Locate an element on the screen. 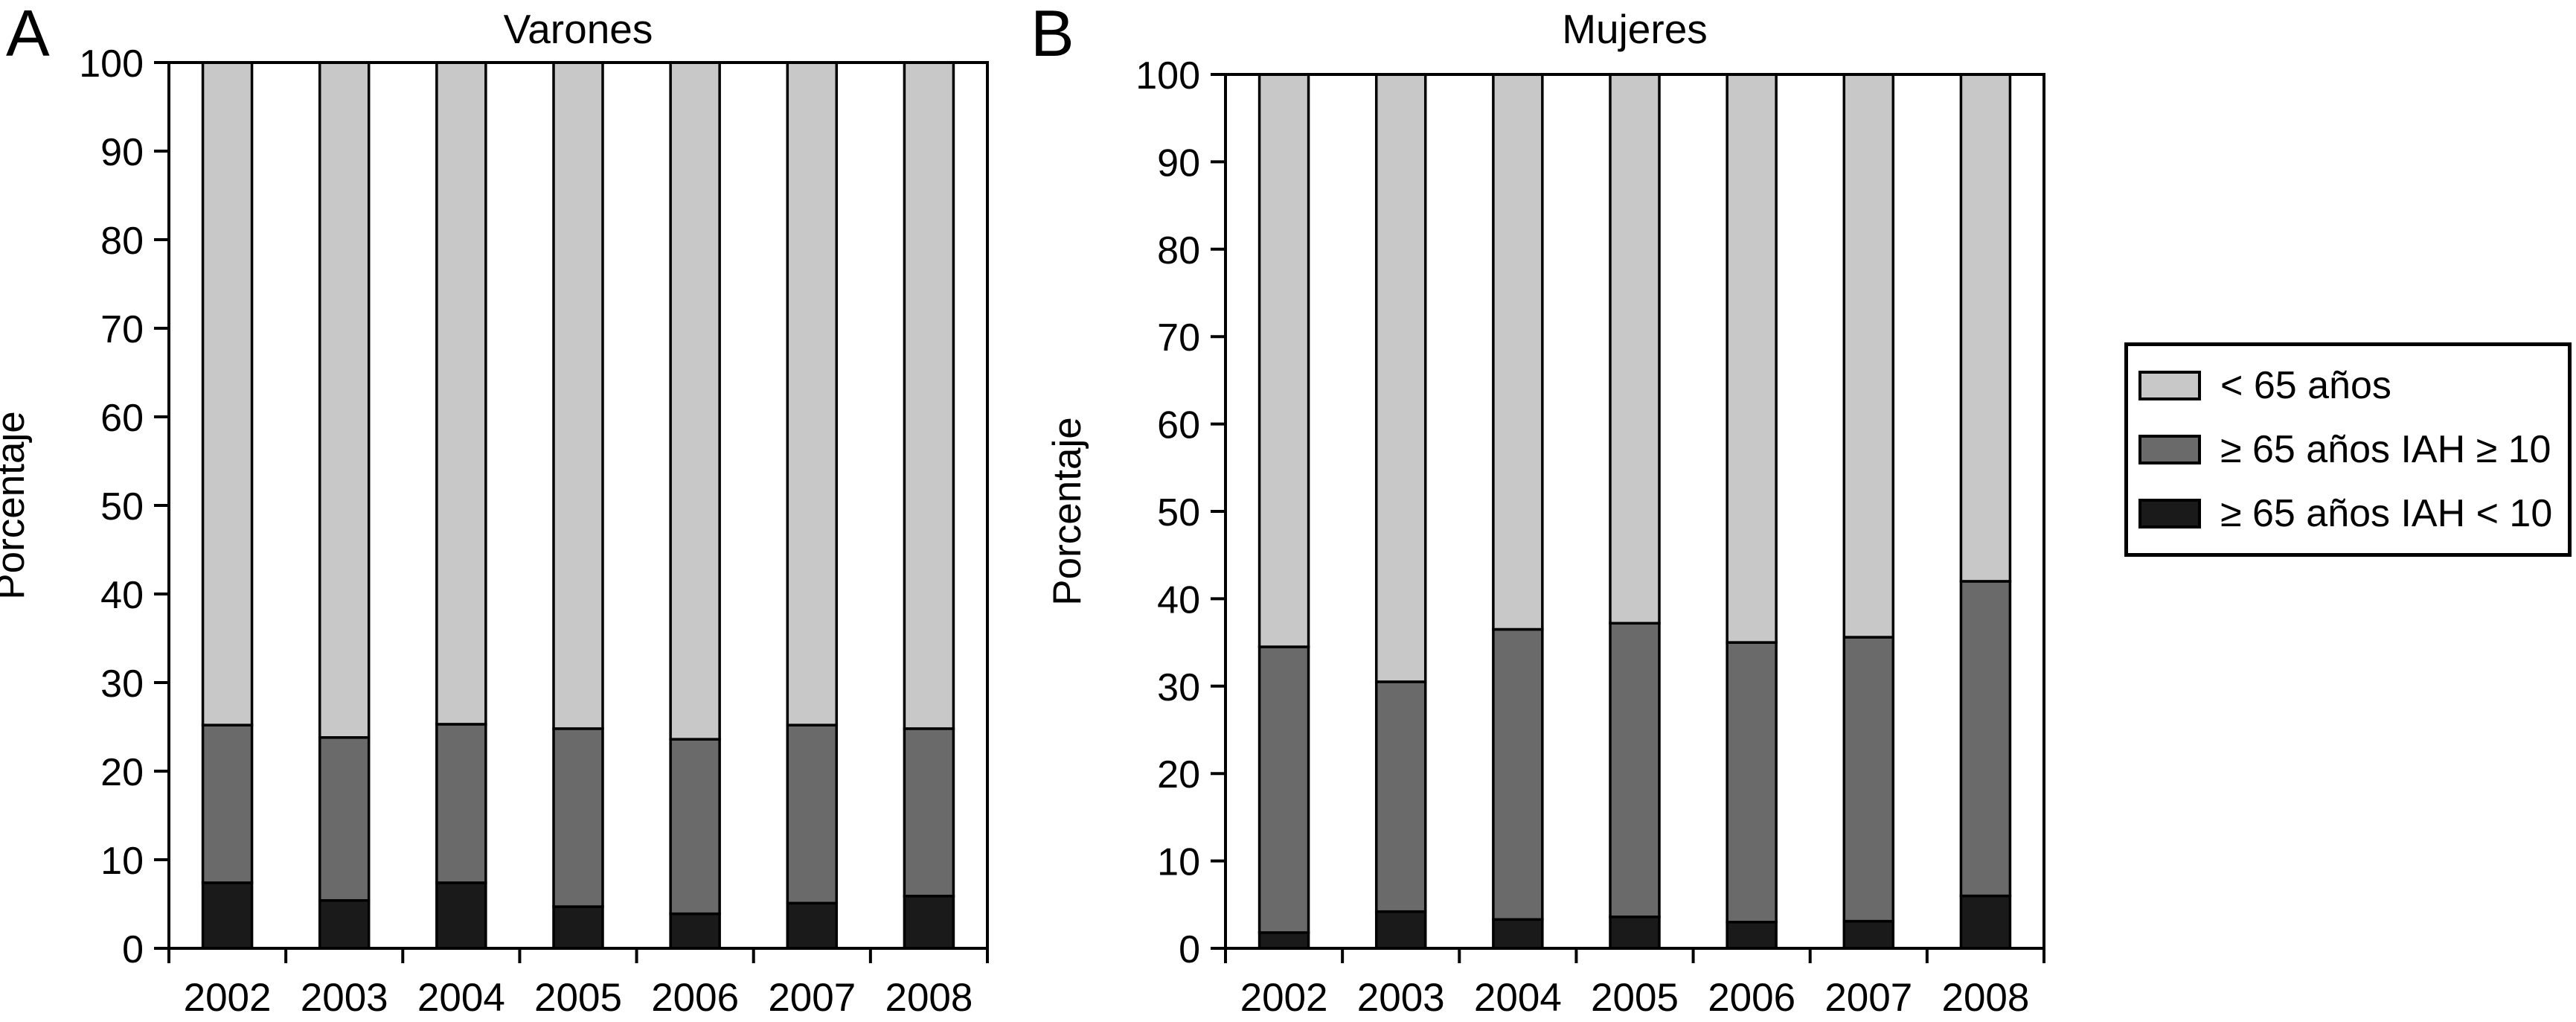  legend-item-lt65: < 65 años is located at coordinates (2350, 385).